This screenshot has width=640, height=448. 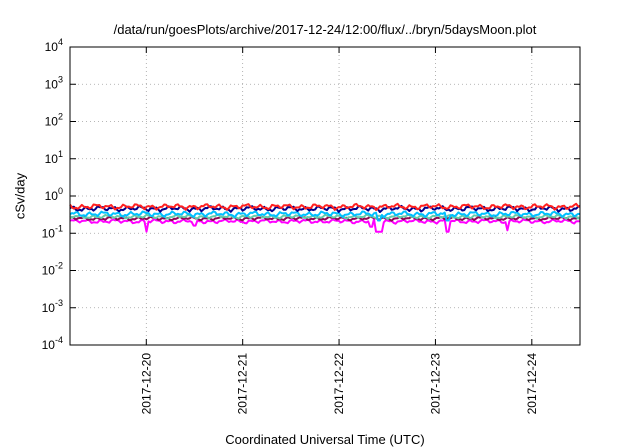 What do you see at coordinates (532, 384) in the screenshot?
I see `x-tick-label: 2017-12-24` at bounding box center [532, 384].